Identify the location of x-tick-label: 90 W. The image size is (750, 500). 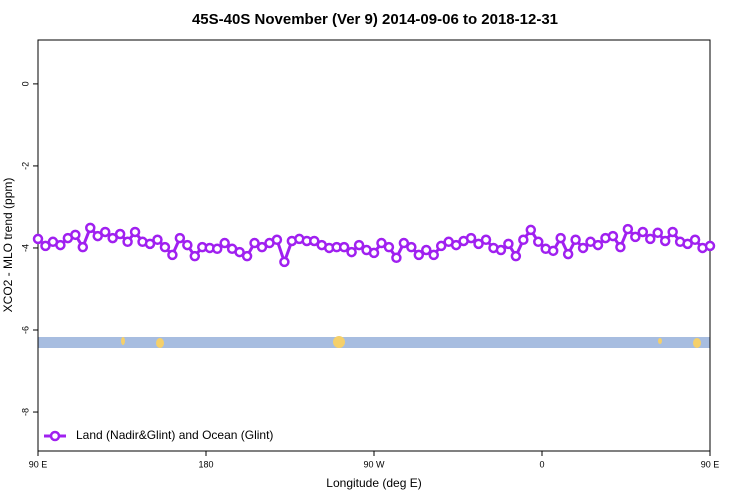
(374, 464).